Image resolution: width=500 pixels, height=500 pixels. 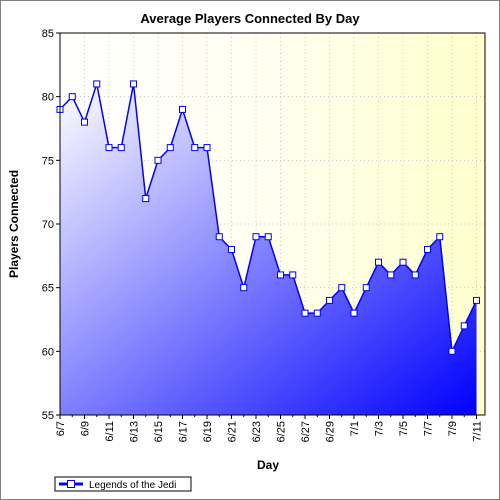 I want to click on y-tick-label: 80, so click(x=48, y=98).